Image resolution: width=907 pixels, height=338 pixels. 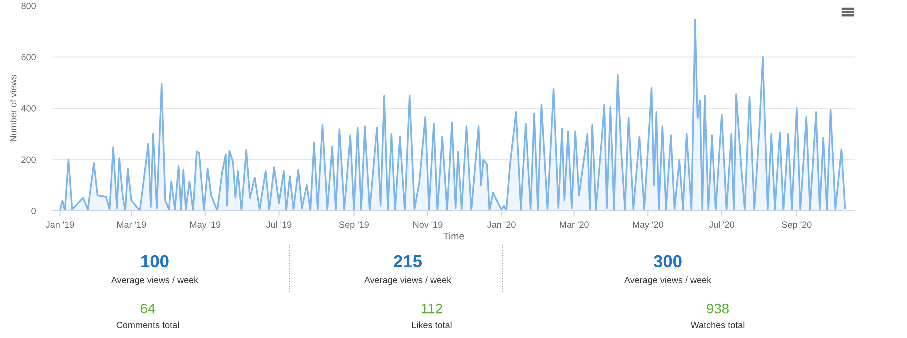 What do you see at coordinates (797, 226) in the screenshot?
I see `x-tick-label: Sep '20` at bounding box center [797, 226].